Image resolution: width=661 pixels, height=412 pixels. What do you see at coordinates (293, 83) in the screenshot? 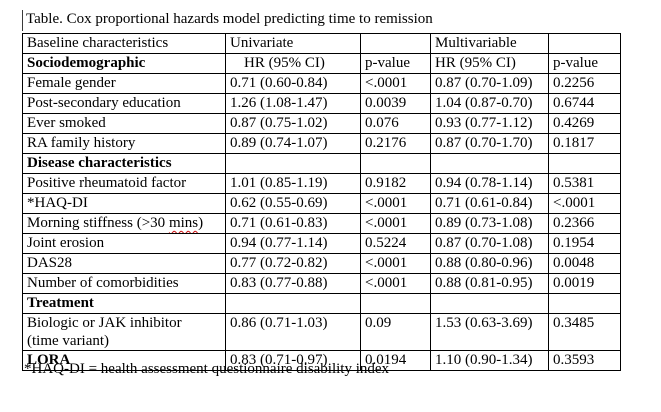
I see `uni-hr-cell: 0.71 (0.60-0.84)` at bounding box center [293, 83].